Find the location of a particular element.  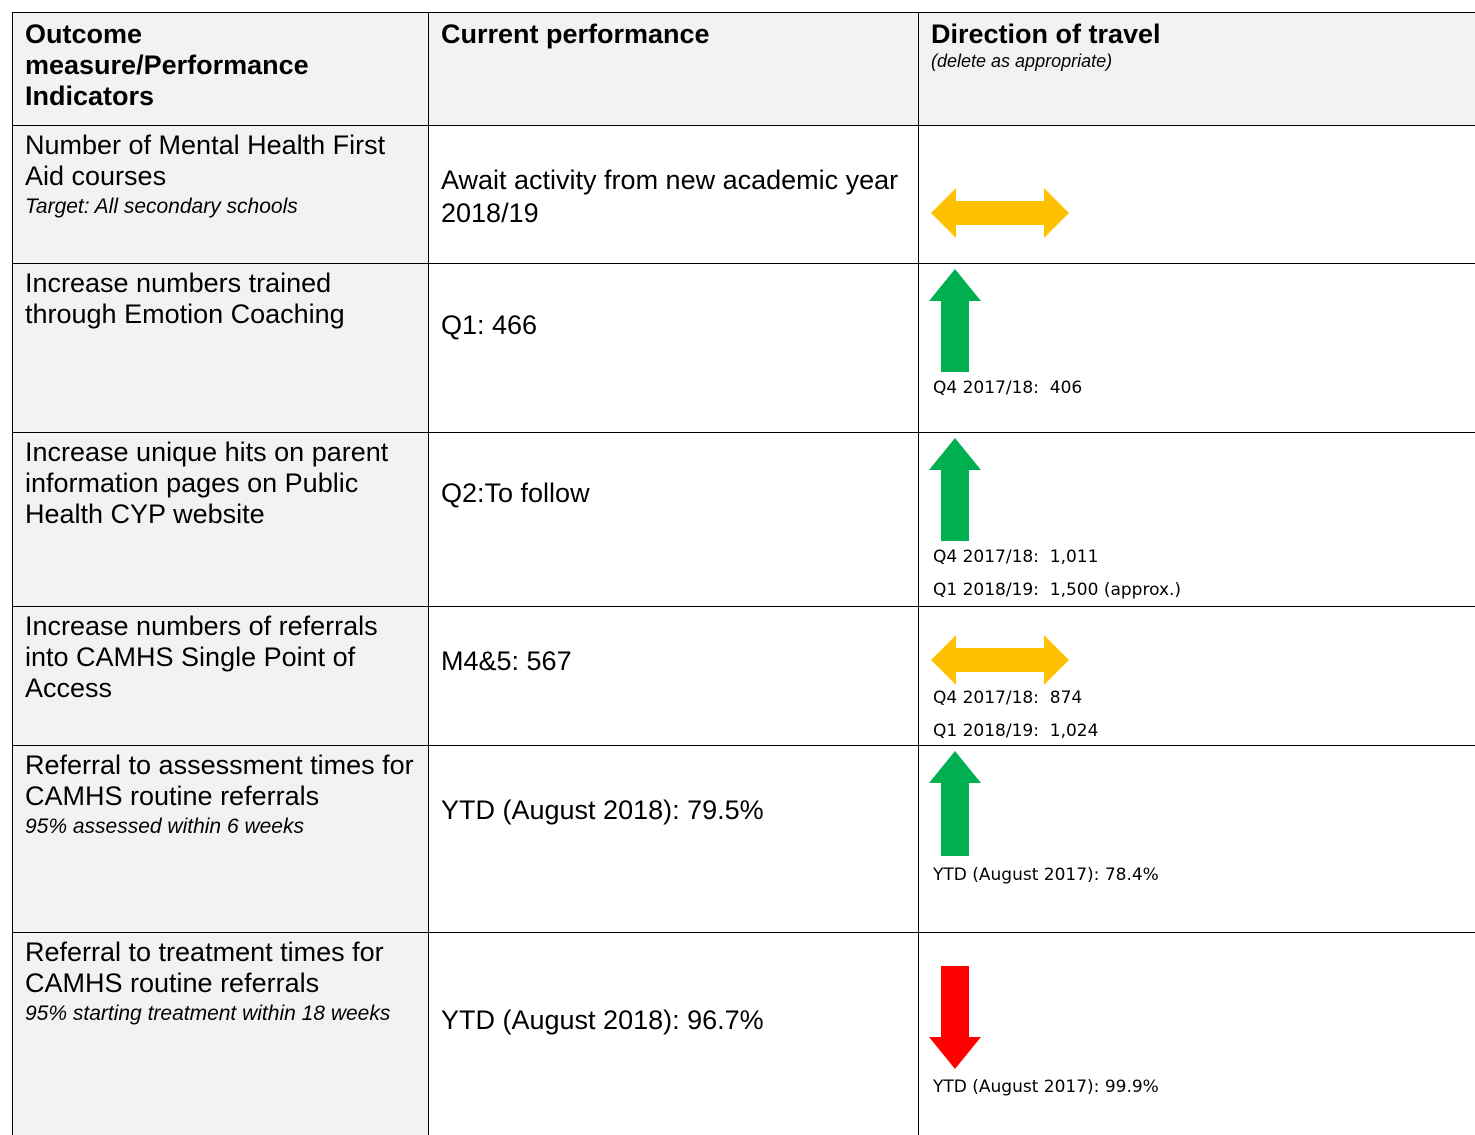

direction-cell: YTD (August 2017): 99.9% is located at coordinates (1196, 1033).